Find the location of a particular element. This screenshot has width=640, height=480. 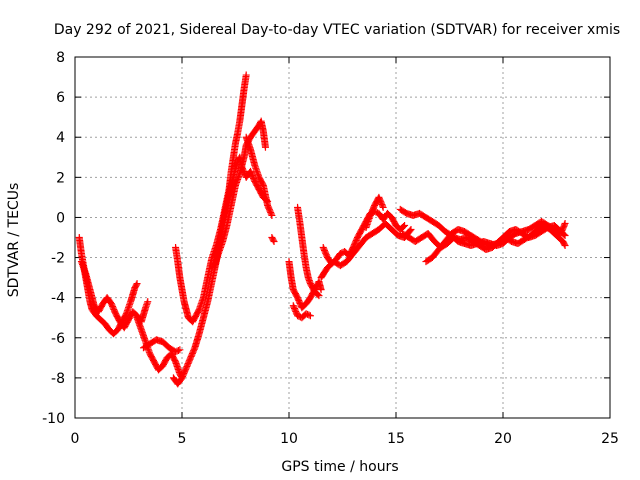

y-tick-label: -10 is located at coordinates (53, 419).